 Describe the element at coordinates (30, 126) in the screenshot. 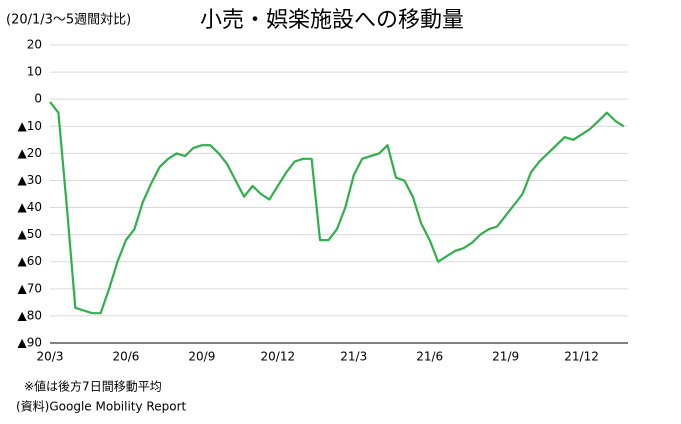

I see `y-tick-label: ▲10` at that location.